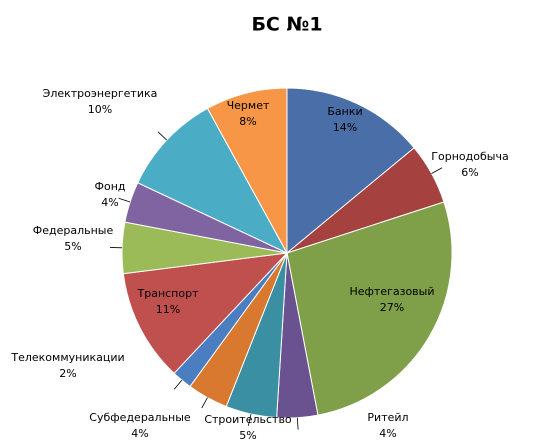 Image resolution: width=555 pixels, height=443 pixels. What do you see at coordinates (140, 417) in the screenshot?
I see `slice-label: Субфедеральные` at bounding box center [140, 417].